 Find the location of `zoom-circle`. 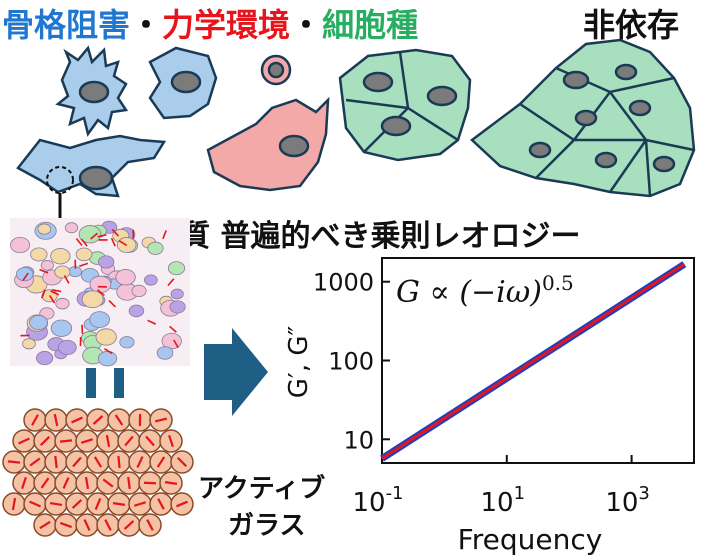

zoom-circle is located at coordinates (60, 180).